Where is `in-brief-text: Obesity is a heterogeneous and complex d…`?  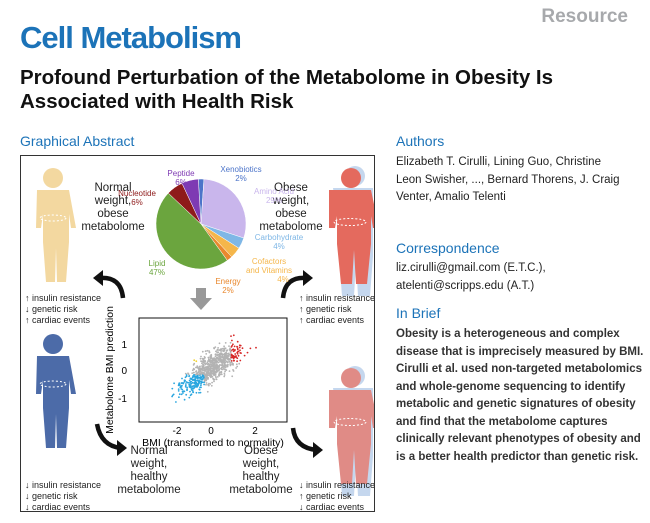 in-brief-text: Obesity is a heterogeneous and complex d… is located at coordinates (520, 395).